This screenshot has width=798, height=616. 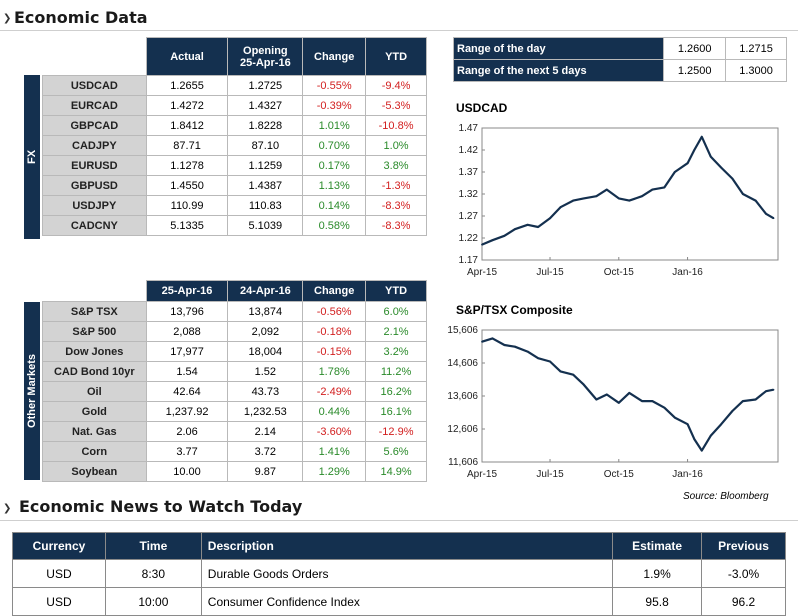 What do you see at coordinates (334, 351) in the screenshot?
I see `other-row-change: -0.15%` at bounding box center [334, 351].